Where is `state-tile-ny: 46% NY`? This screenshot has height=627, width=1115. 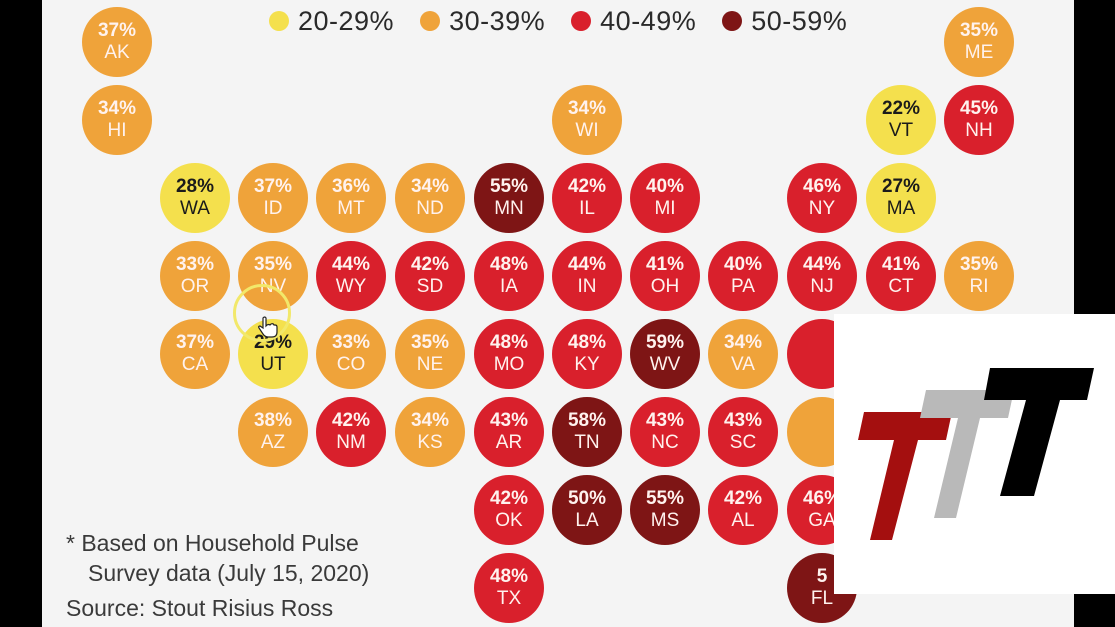
state-tile-ny: 46% NY is located at coordinates (822, 198).